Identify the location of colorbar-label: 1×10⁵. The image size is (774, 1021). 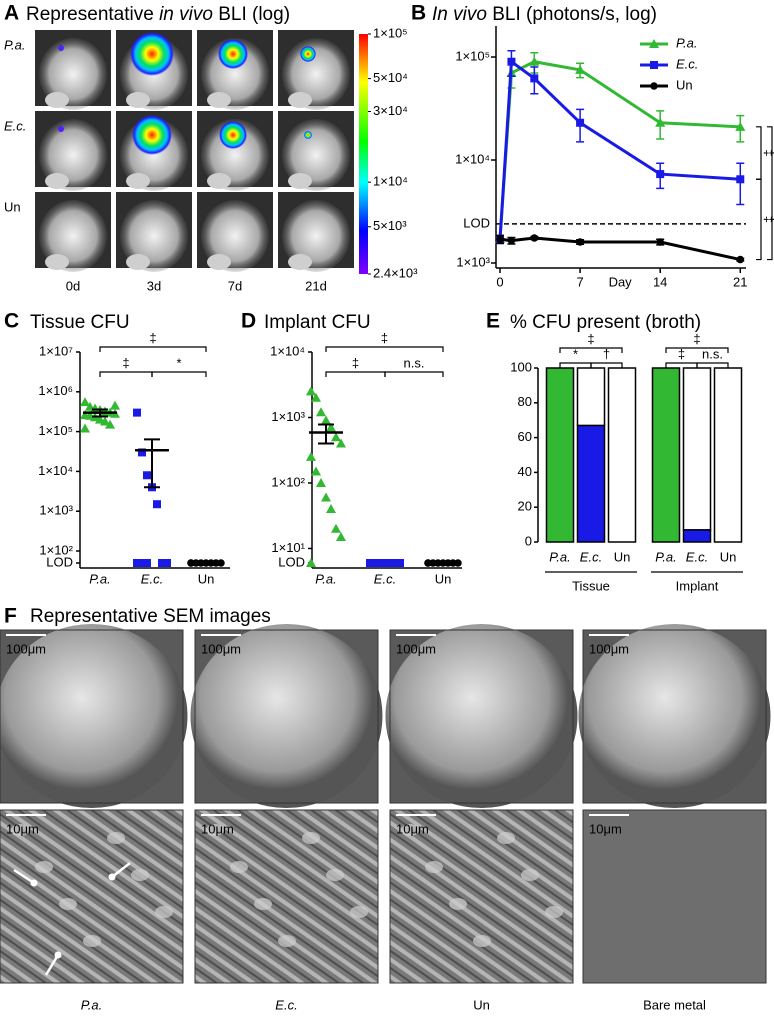
(390, 32).